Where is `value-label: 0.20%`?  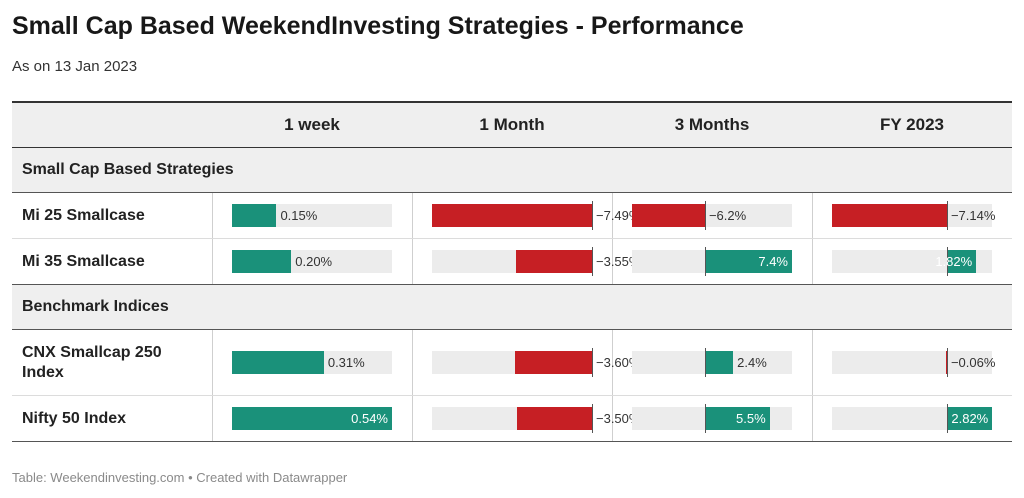
value-label: 0.20% is located at coordinates (314, 261).